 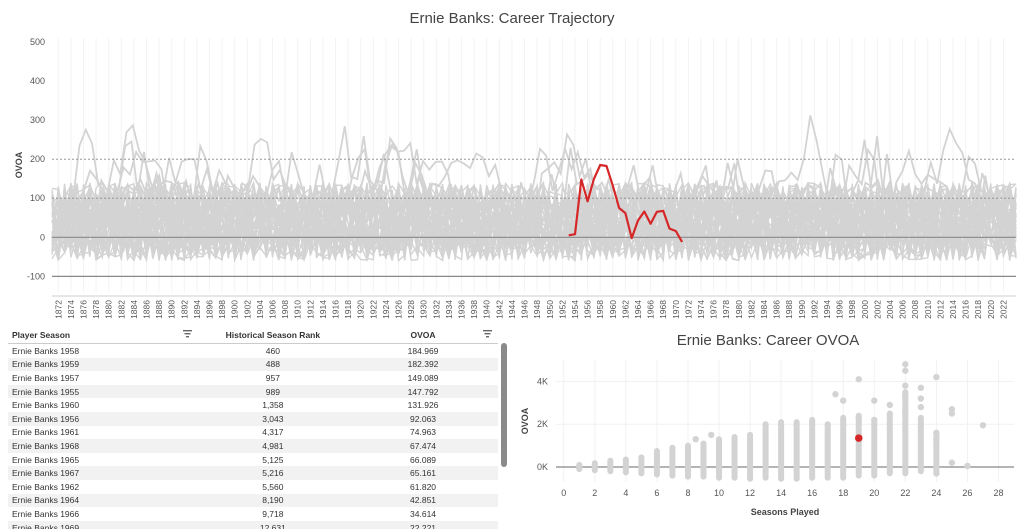 What do you see at coordinates (474, 309) in the screenshot?
I see `x-tick-label: 1938` at bounding box center [474, 309].